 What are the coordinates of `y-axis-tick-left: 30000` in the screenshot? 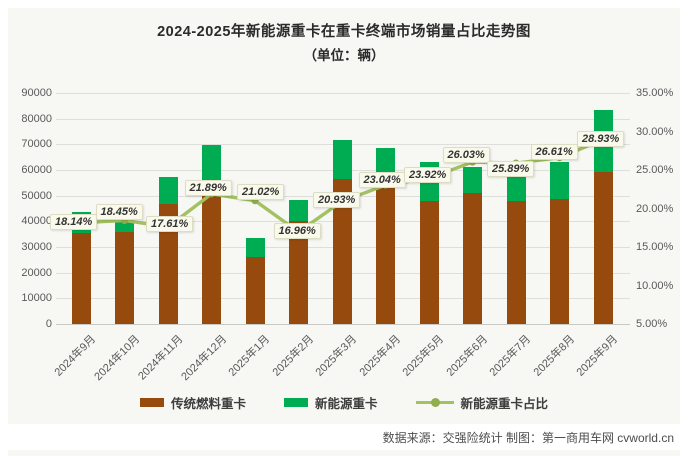 It's located at (36, 247).